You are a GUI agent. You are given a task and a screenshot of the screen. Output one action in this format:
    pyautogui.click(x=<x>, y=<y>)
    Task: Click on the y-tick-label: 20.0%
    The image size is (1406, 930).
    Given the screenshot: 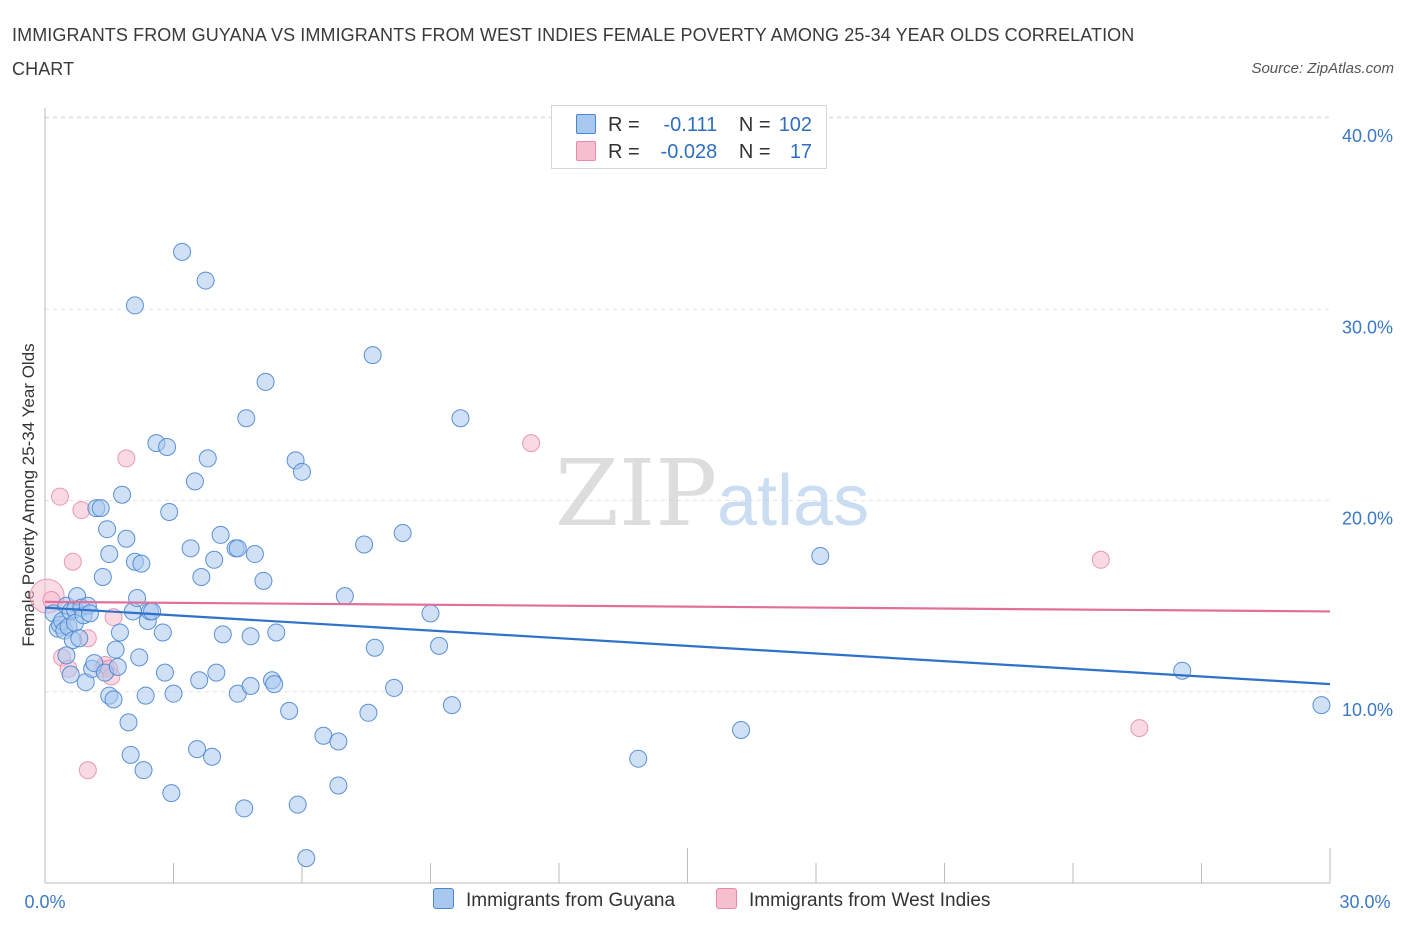 What is the action you would take?
    pyautogui.click(x=1367, y=519)
    